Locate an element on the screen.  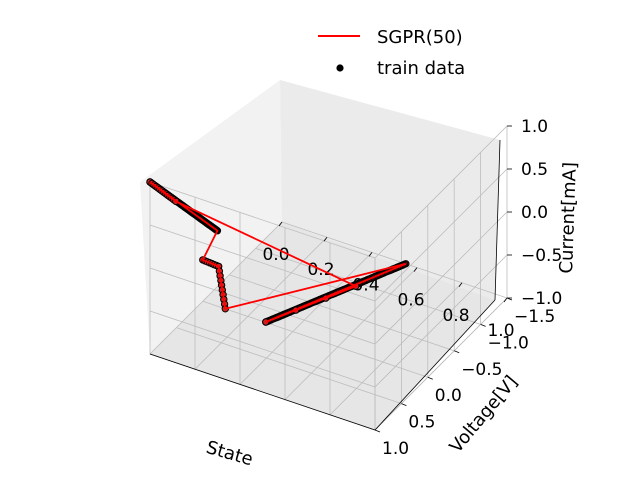
x-tick-label: 1.0 is located at coordinates (500, 331).